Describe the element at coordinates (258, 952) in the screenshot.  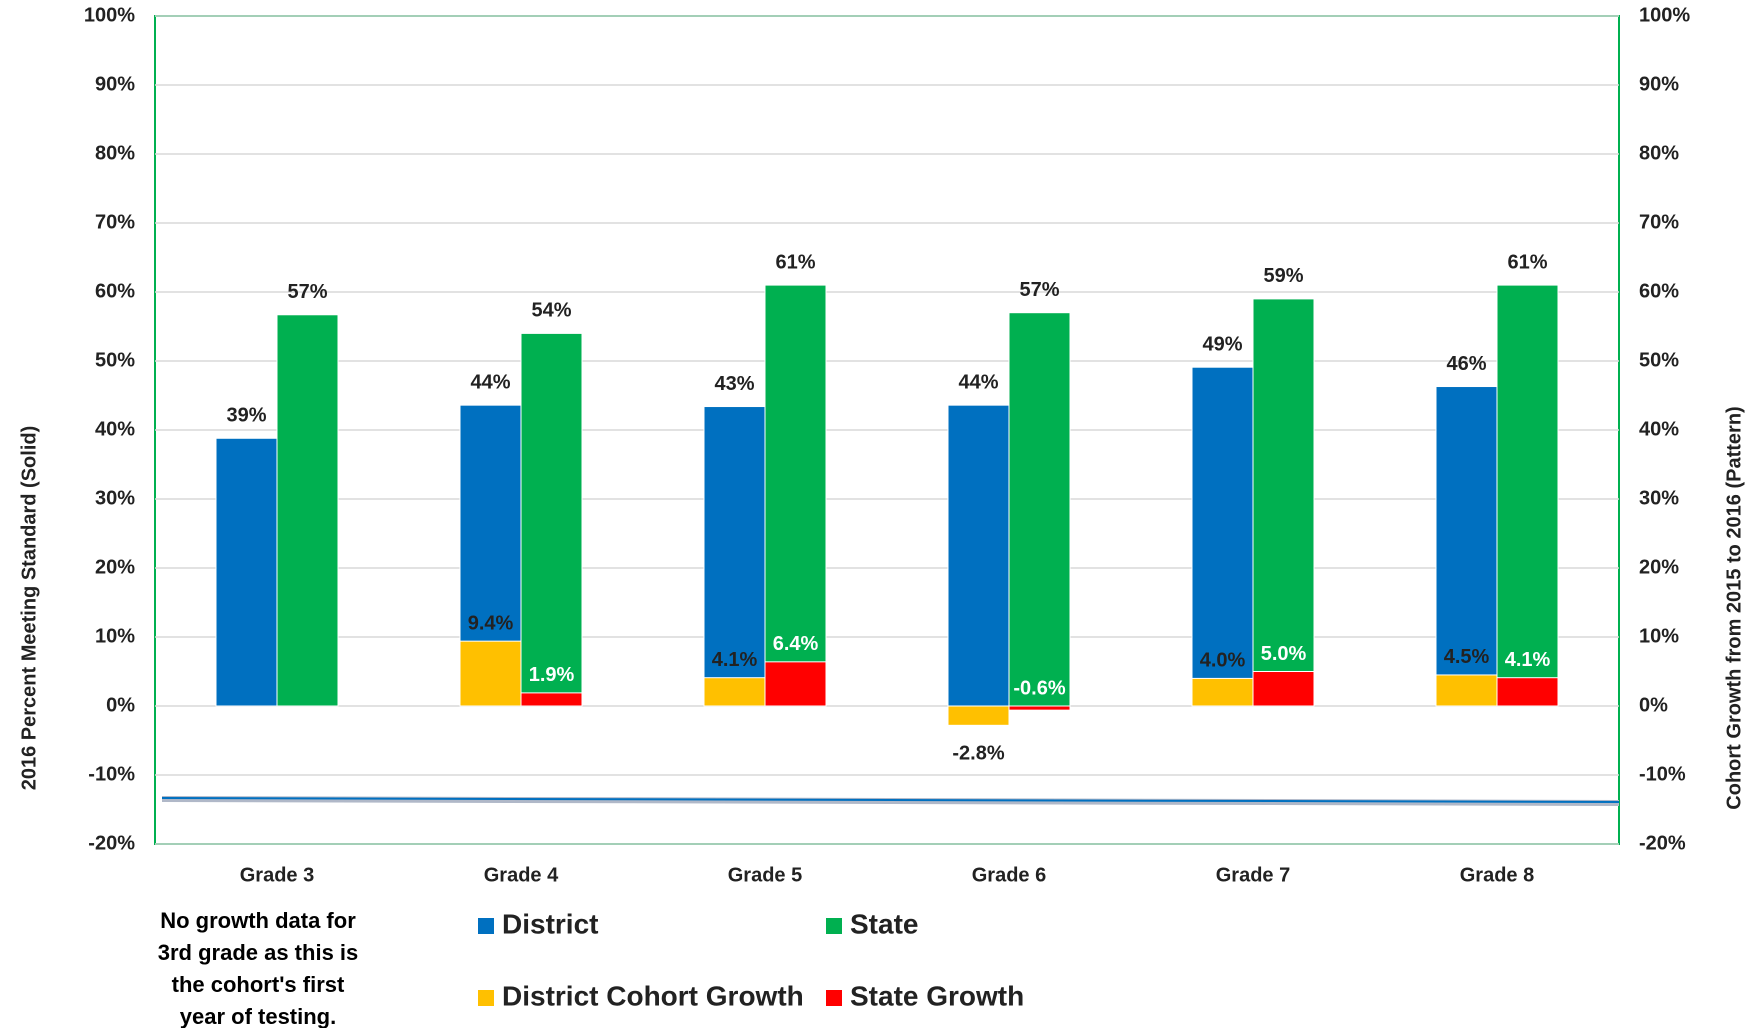
I see `annotation: 3rd grade as this is` at that location.